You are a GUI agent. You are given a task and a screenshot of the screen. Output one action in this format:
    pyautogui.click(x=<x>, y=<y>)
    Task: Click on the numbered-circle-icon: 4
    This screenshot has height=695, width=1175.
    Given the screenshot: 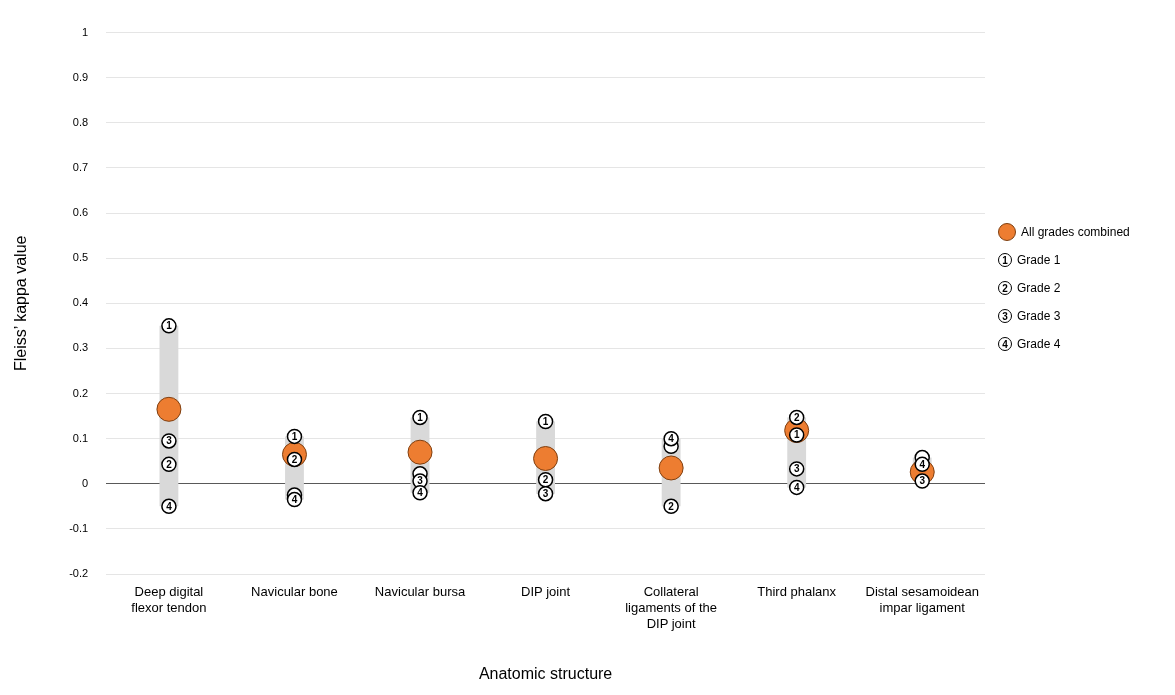 What is the action you would take?
    pyautogui.click(x=1005, y=344)
    